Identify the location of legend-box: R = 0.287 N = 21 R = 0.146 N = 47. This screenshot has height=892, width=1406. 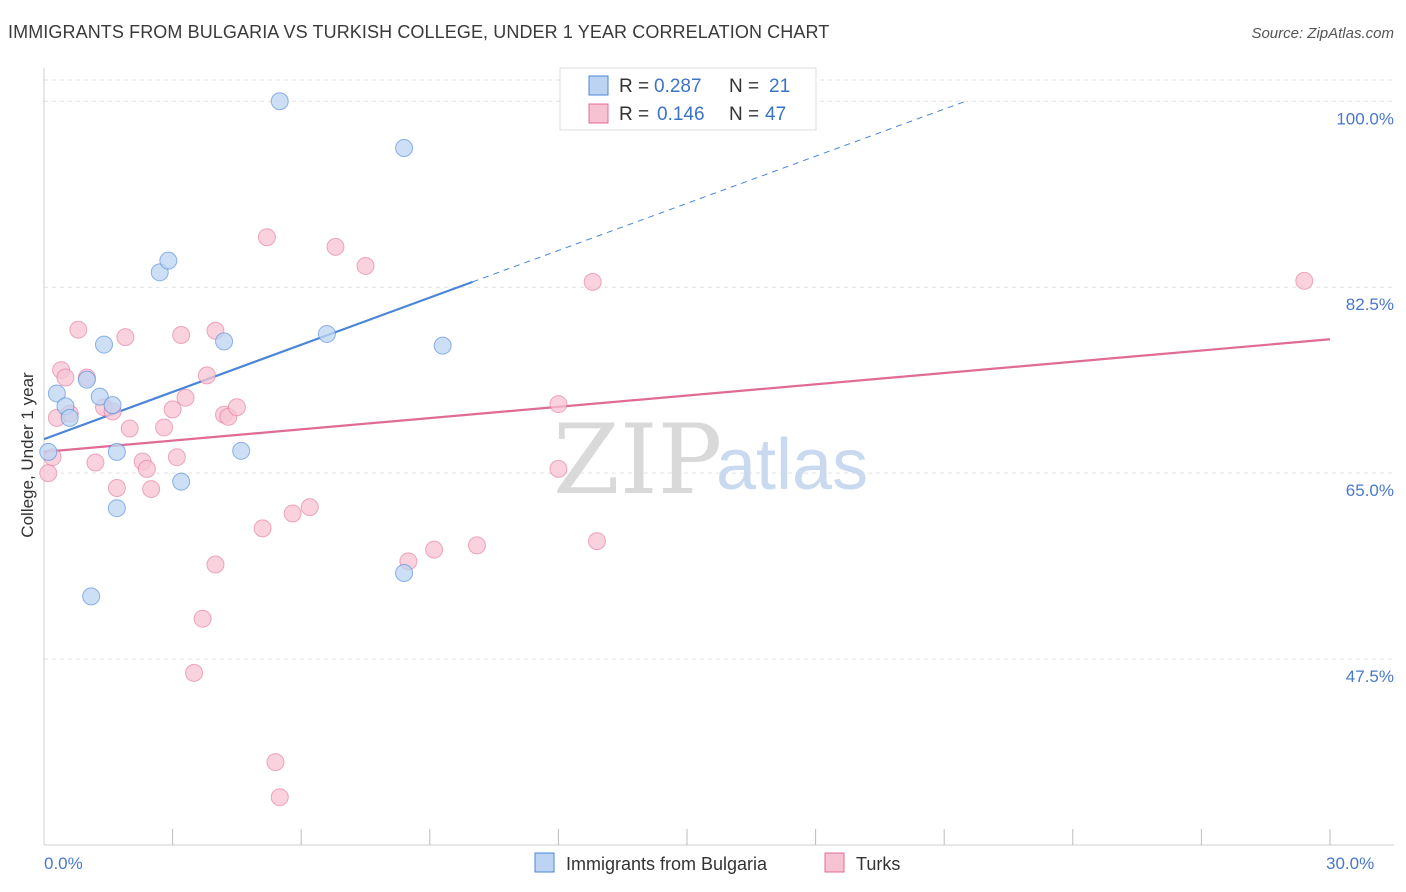
(688, 99).